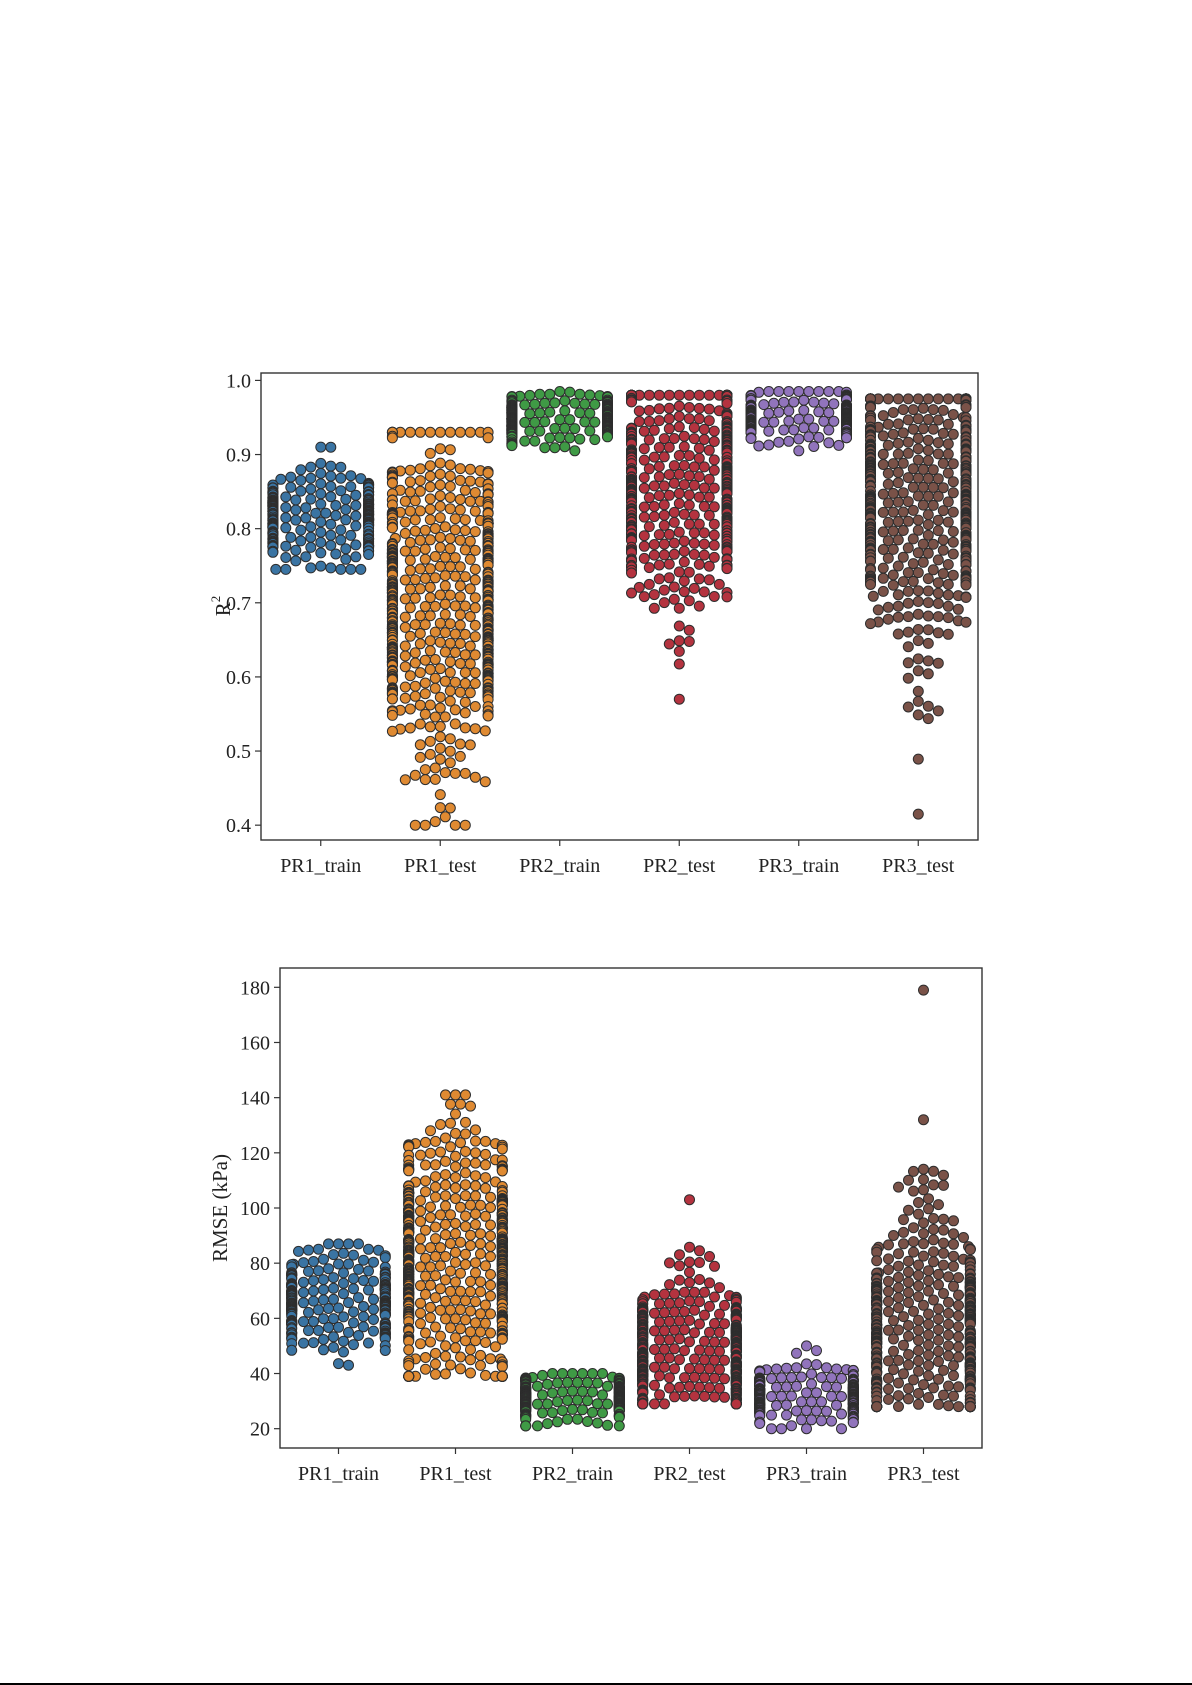 This screenshot has width=1192, height=1685. Describe the element at coordinates (260, 1319) in the screenshot. I see `rmse-y-tick-label: 60` at that location.